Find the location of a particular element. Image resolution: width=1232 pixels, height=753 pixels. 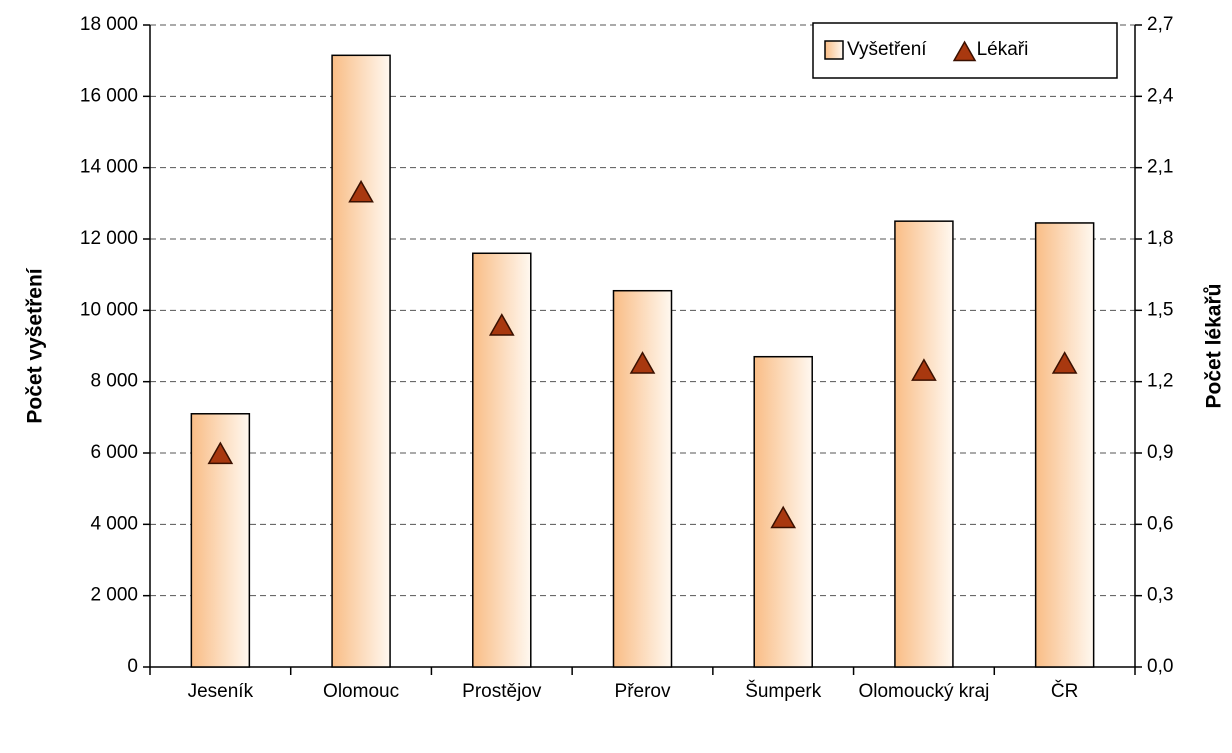

y-axis-title: Počet vyšetření is located at coordinates (35, 345).